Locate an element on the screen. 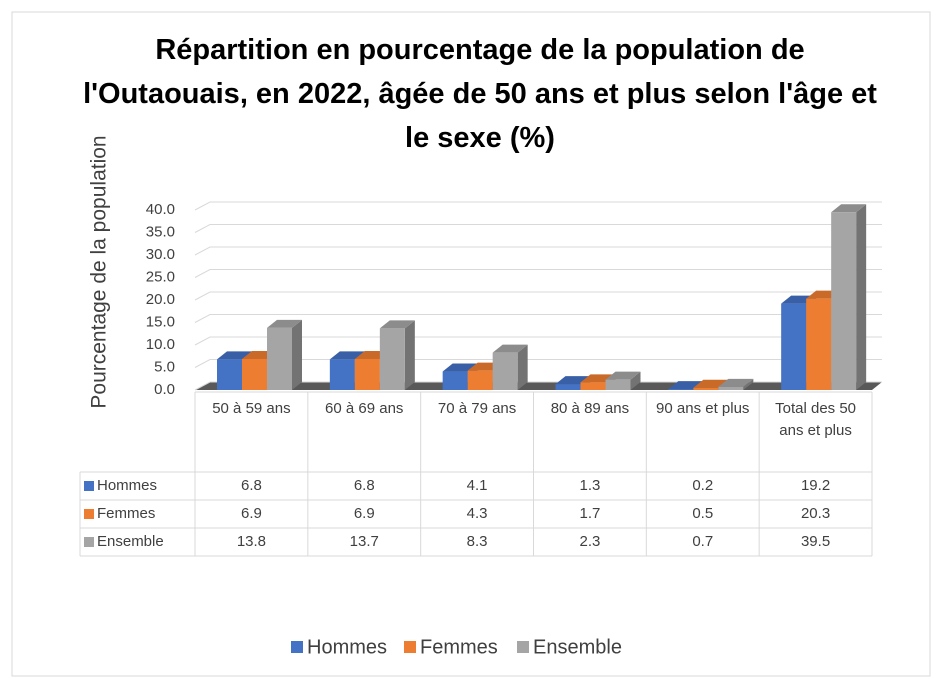 The width and height of the screenshot is (944, 677). x-tick-label: Total des 50 ans et plus is located at coordinates (816, 419).